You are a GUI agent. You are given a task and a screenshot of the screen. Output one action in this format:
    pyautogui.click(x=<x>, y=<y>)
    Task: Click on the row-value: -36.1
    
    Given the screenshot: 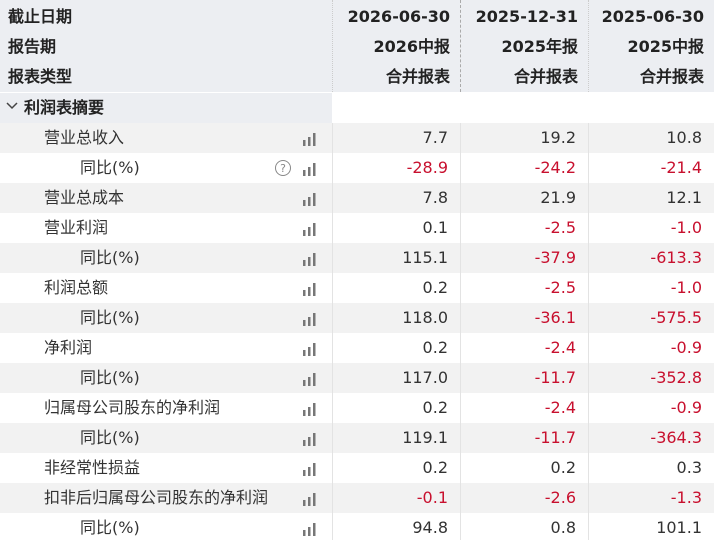 What is the action you would take?
    pyautogui.click(x=555, y=317)
    